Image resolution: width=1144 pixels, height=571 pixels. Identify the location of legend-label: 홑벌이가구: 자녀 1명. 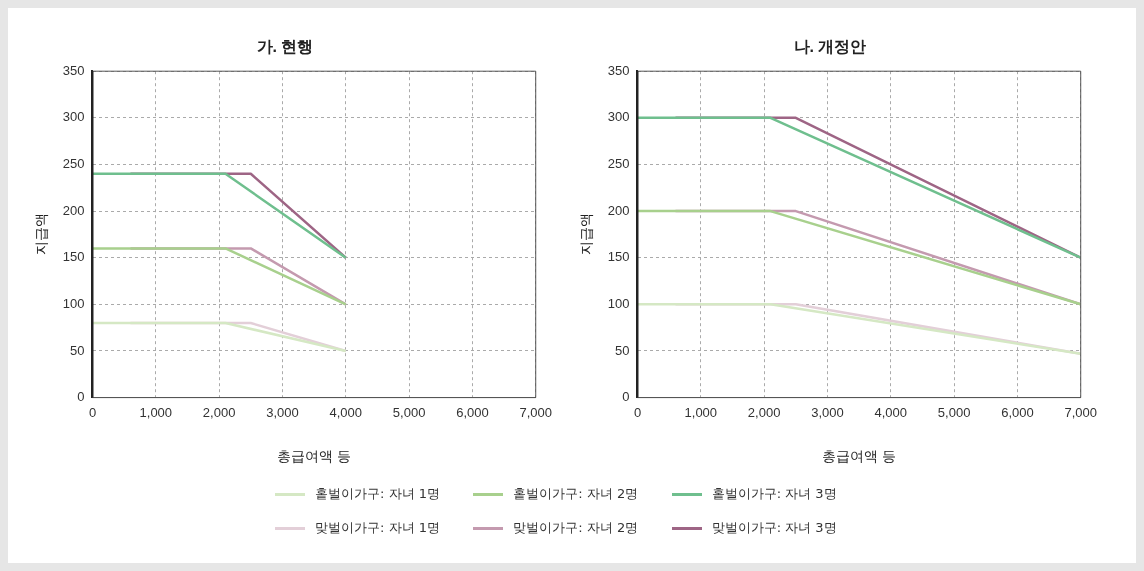
(377, 494).